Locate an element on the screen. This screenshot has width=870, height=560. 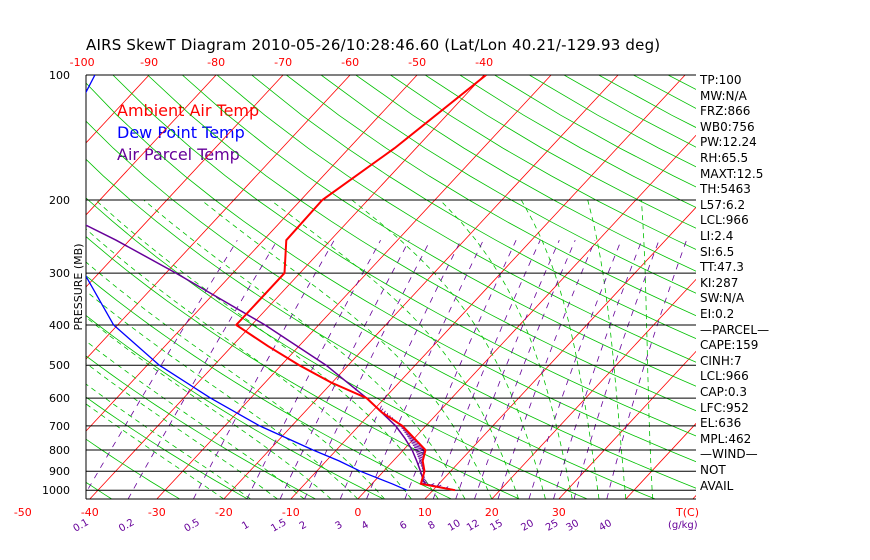
mixing-ratio-tick-label: 6 is located at coordinates (403, 525).